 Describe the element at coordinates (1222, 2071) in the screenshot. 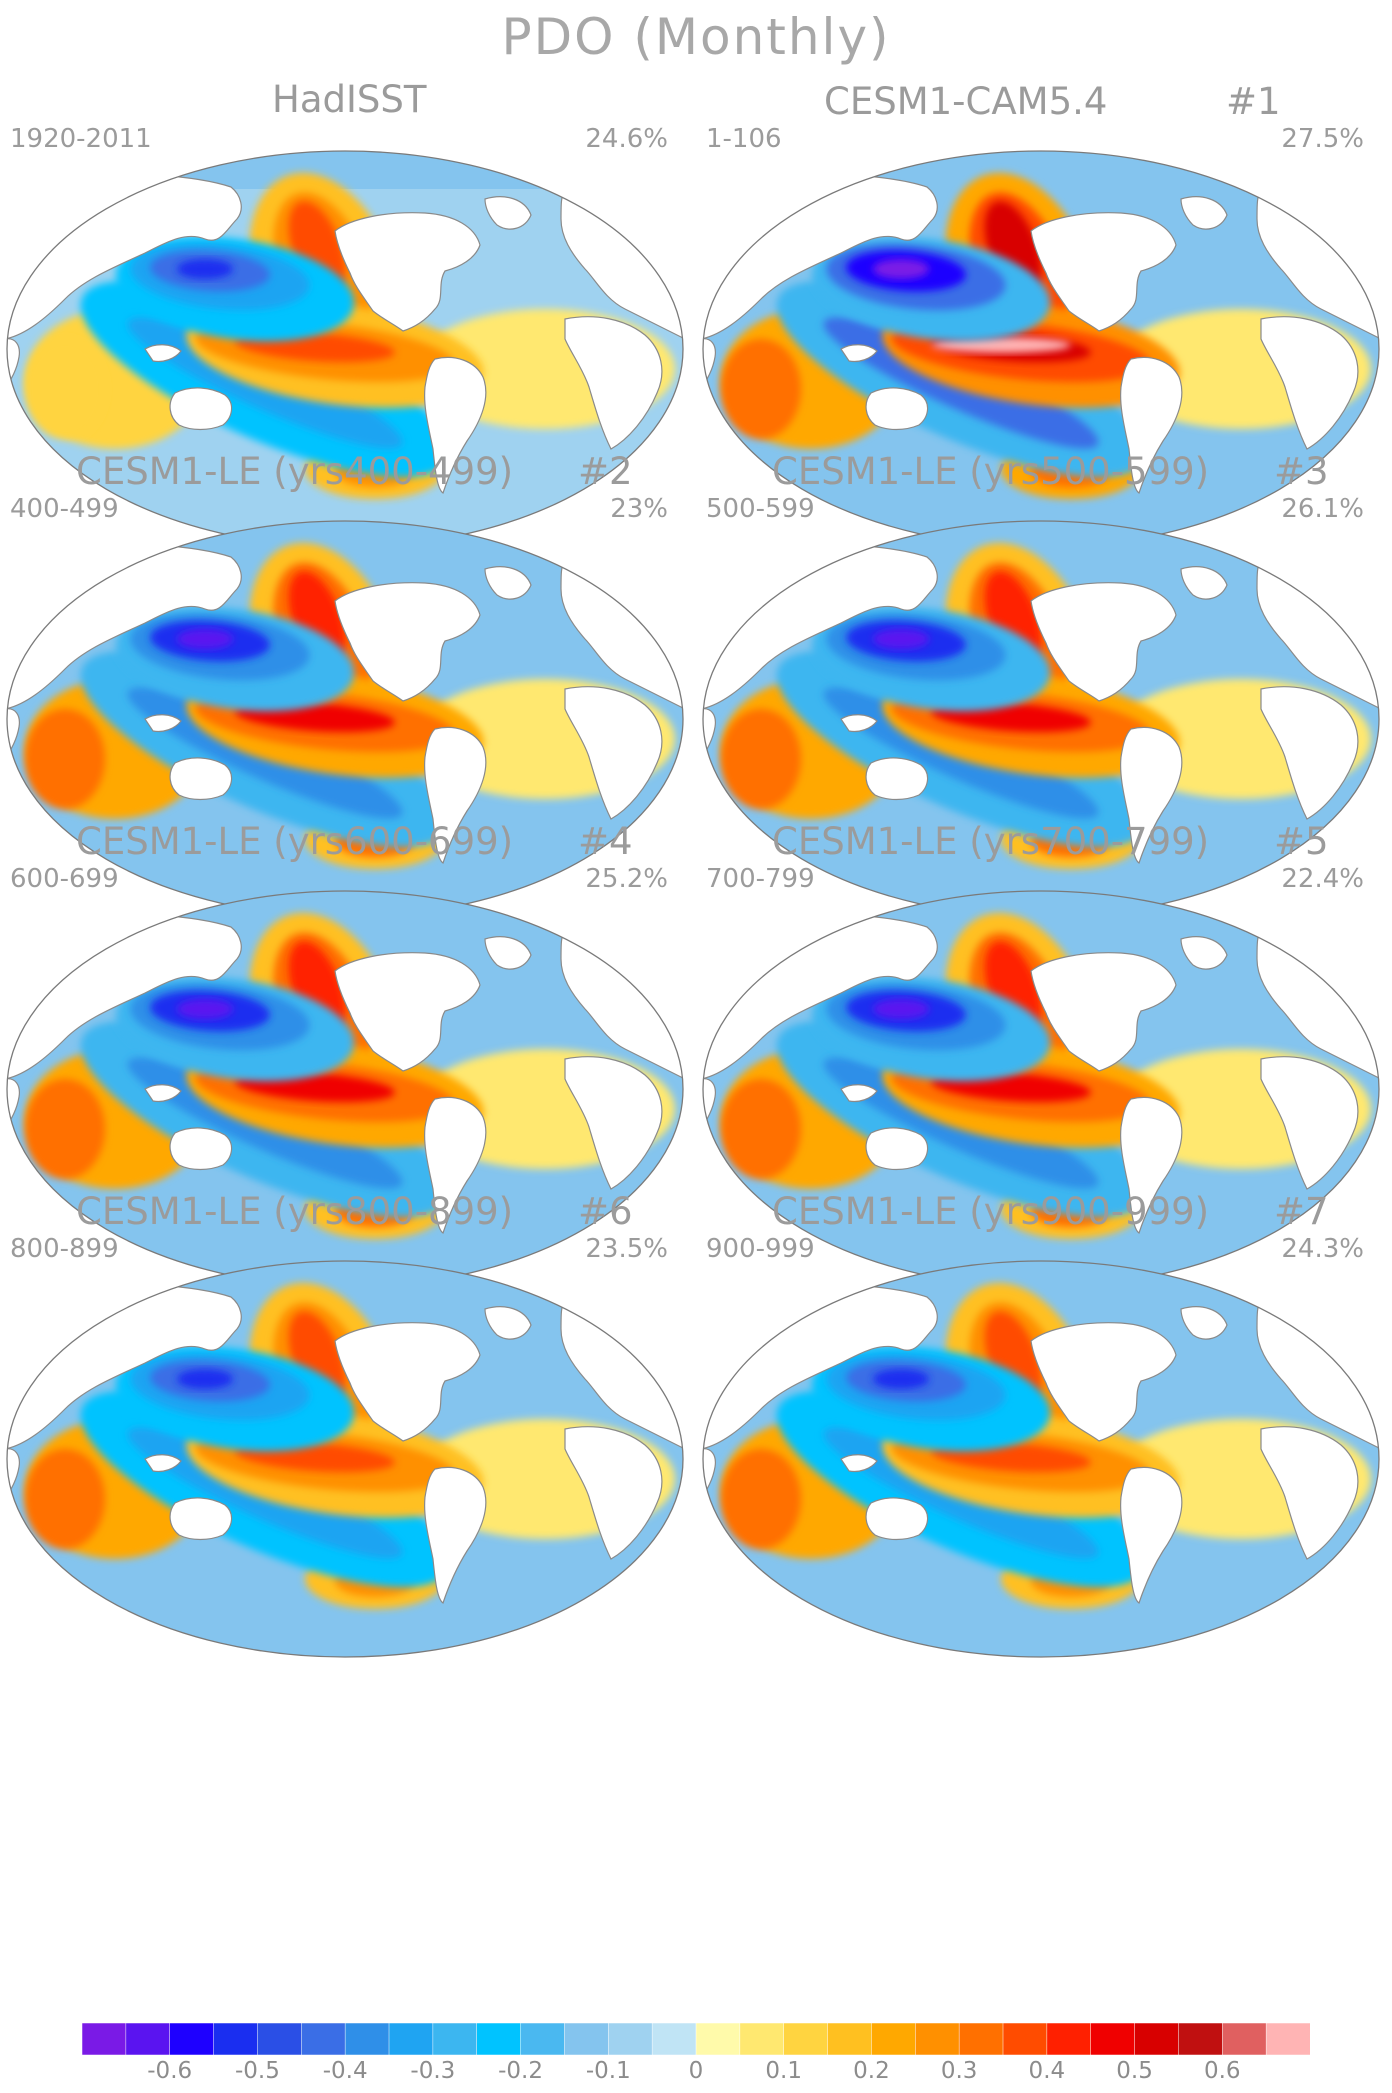

I see `colorbar-tick-label: 0.6` at that location.